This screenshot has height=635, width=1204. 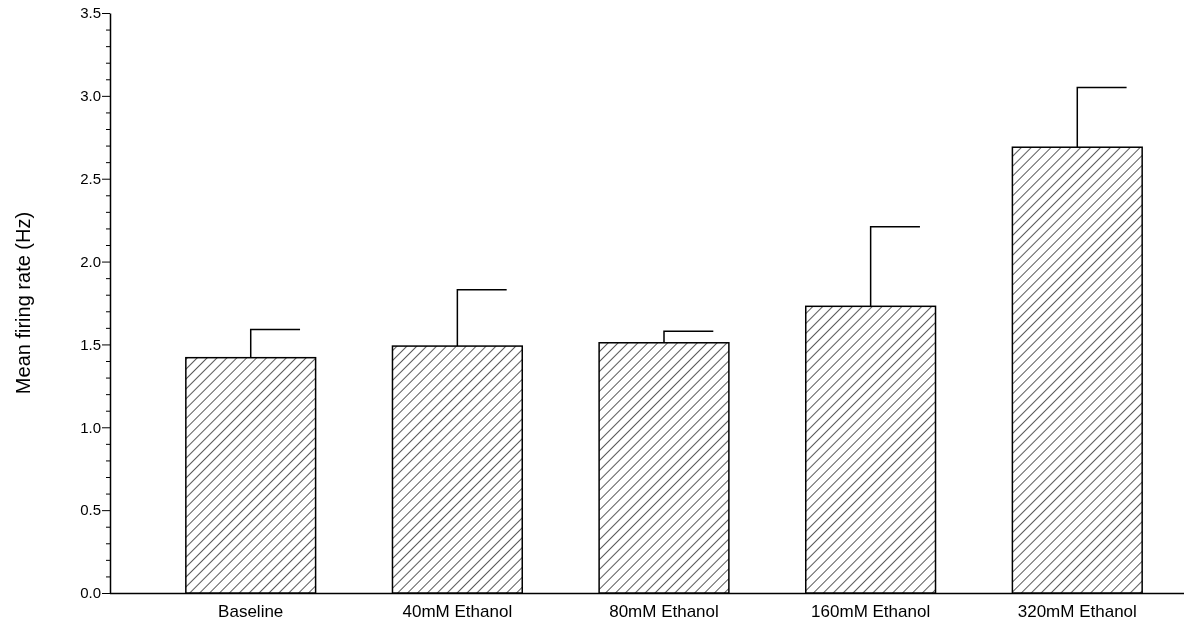 I want to click on x-tick-label: Baseline, so click(x=251, y=612).